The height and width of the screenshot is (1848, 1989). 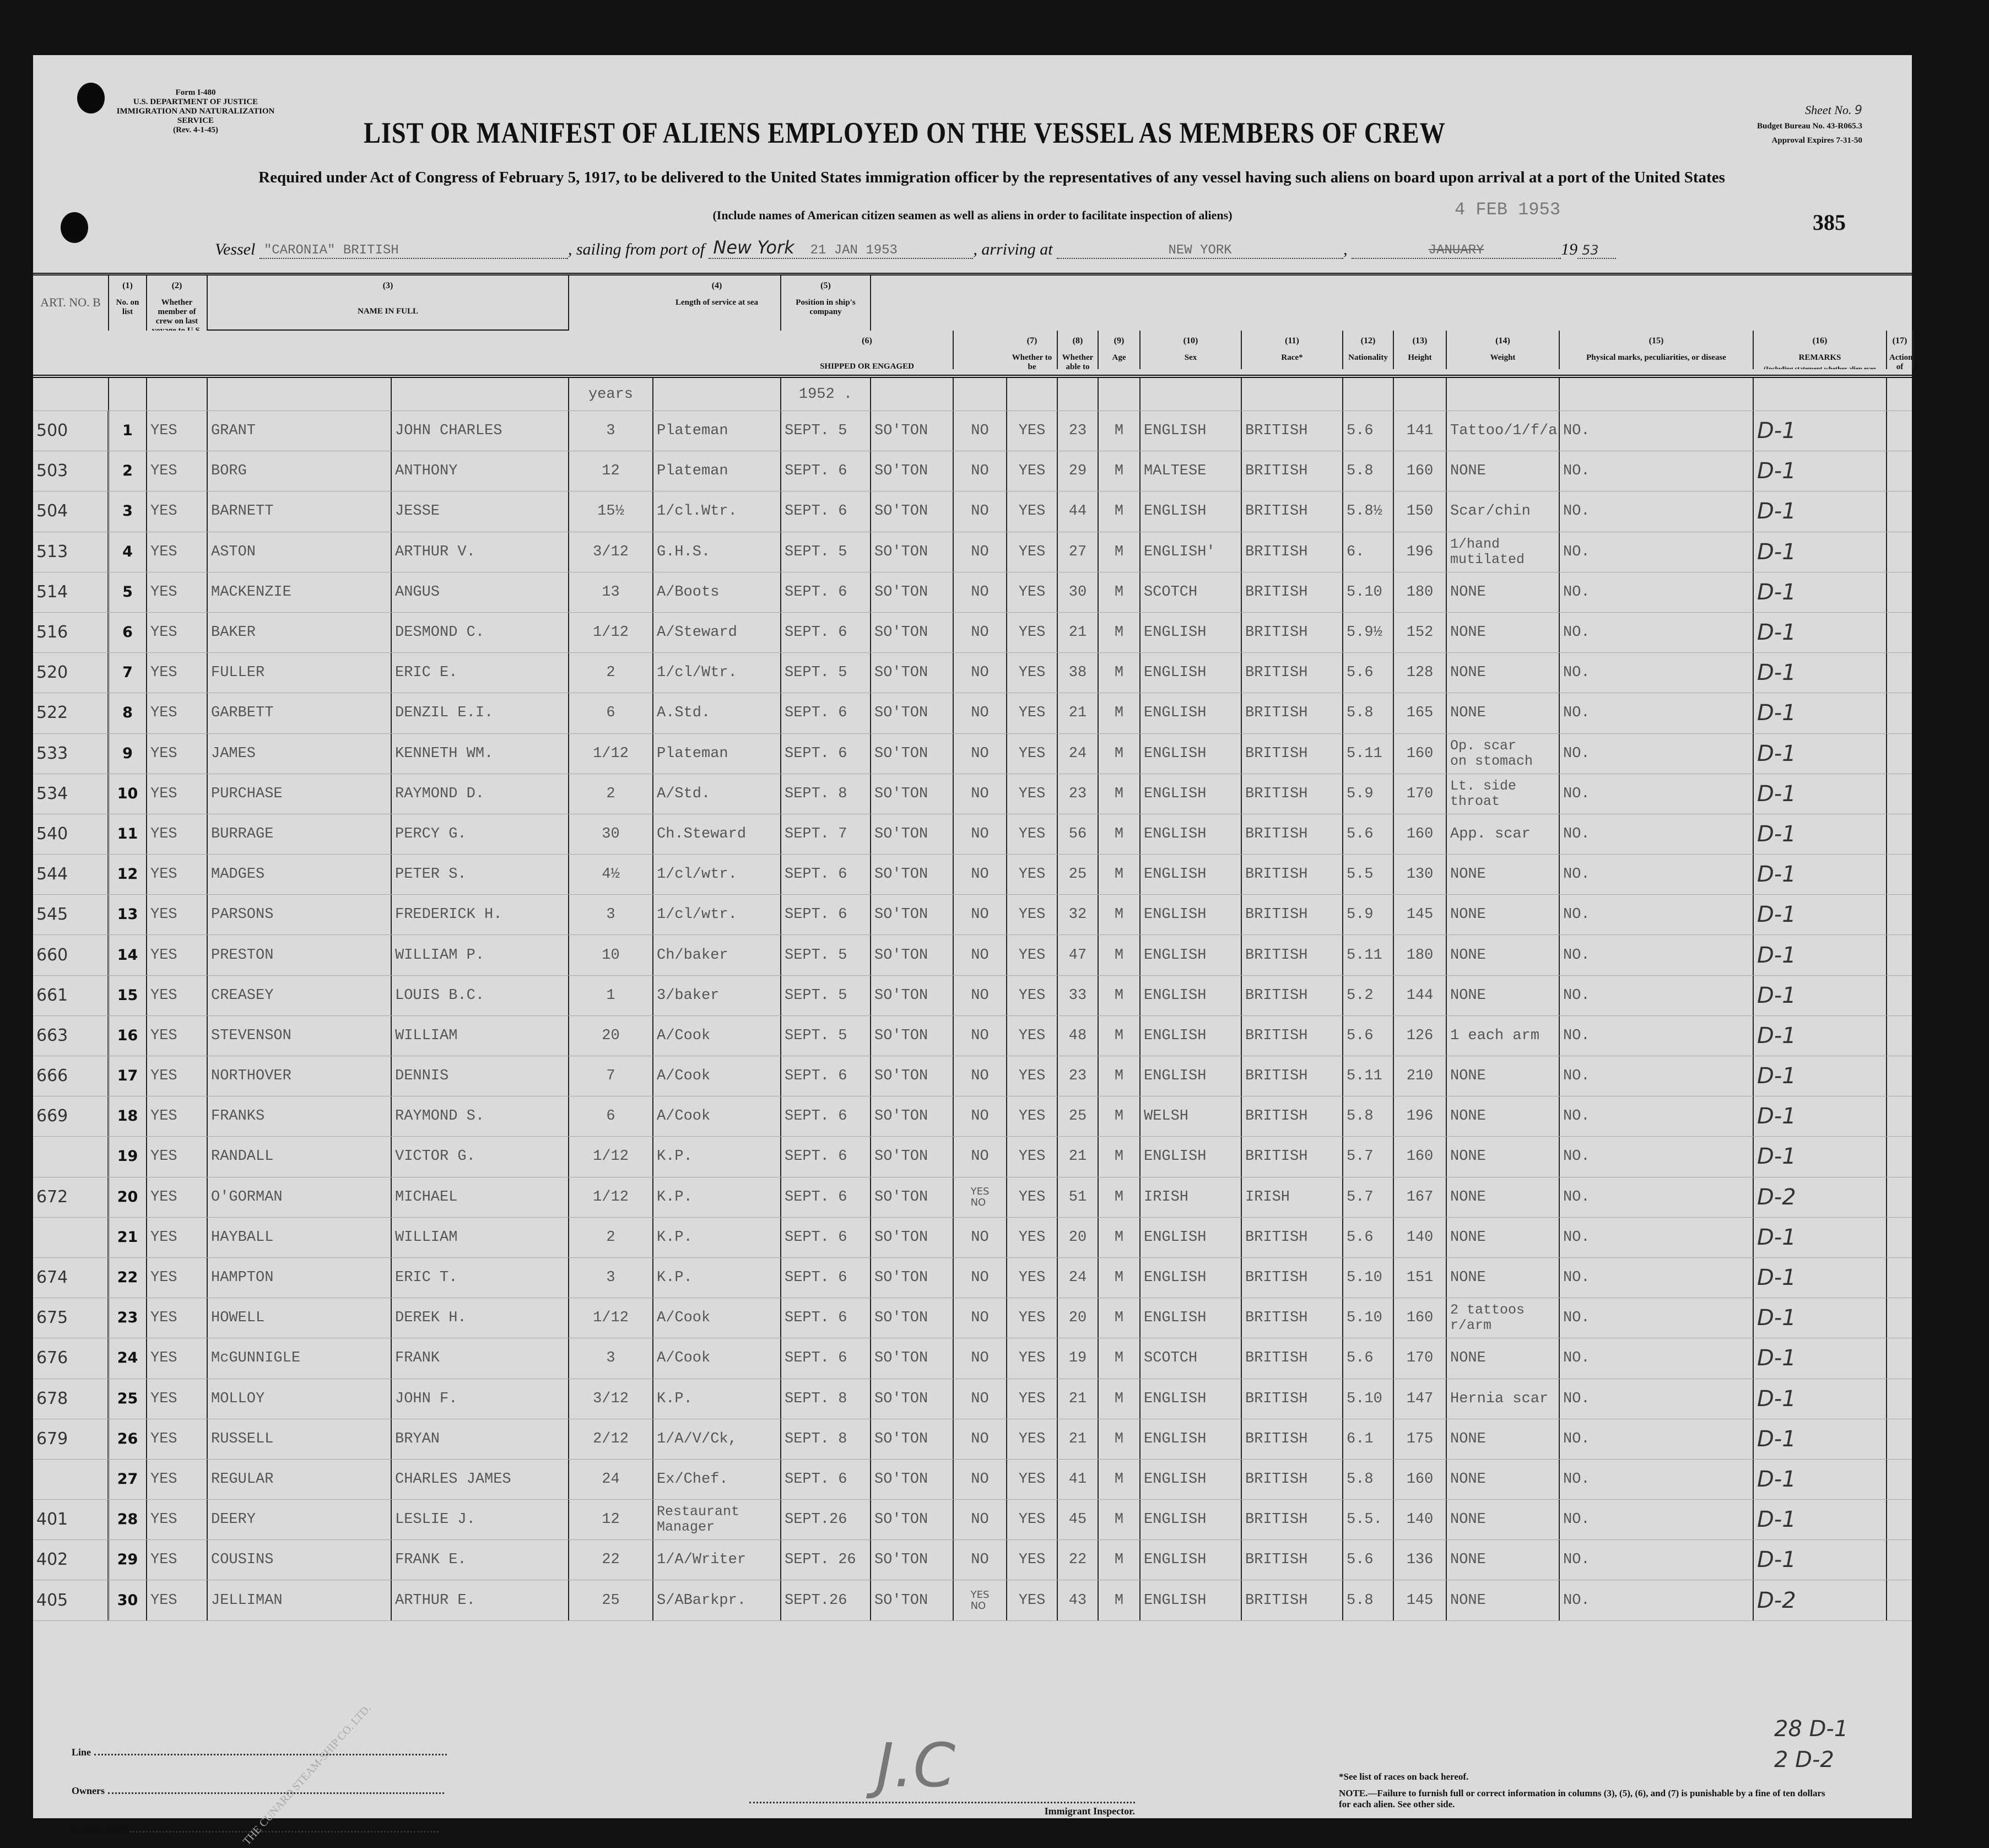 I want to click on family-name-cell: REGULAR, so click(x=300, y=1479).